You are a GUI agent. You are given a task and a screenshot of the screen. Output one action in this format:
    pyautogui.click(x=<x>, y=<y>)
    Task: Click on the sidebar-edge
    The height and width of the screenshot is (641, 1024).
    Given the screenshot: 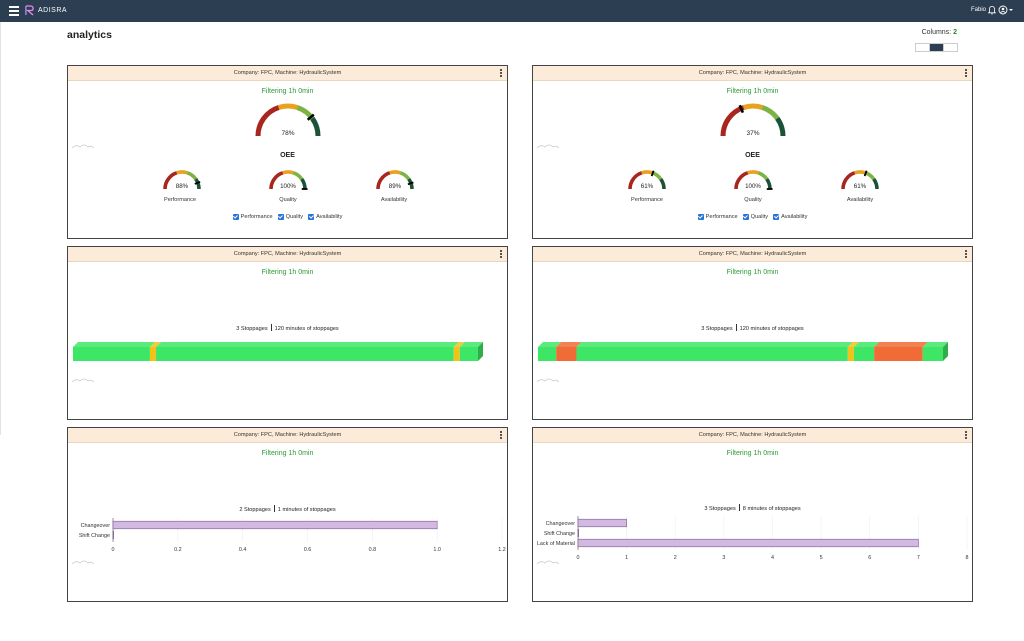 What is the action you would take?
    pyautogui.click(x=0, y=228)
    